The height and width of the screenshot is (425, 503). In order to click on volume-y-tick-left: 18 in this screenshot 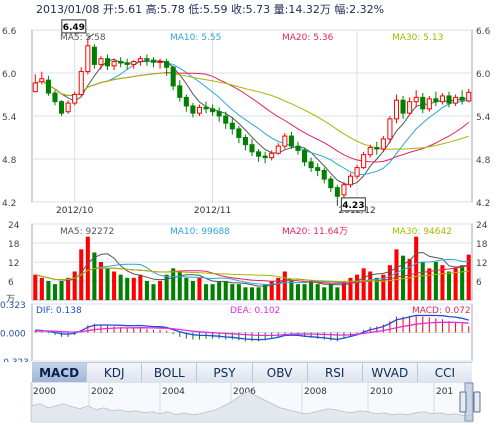, I will do `click(14, 245)`.